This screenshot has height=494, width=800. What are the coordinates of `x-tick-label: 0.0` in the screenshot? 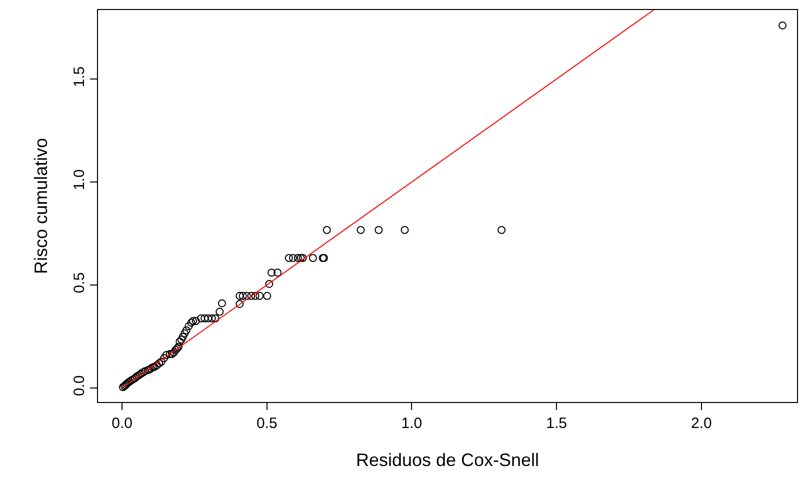 It's located at (122, 423).